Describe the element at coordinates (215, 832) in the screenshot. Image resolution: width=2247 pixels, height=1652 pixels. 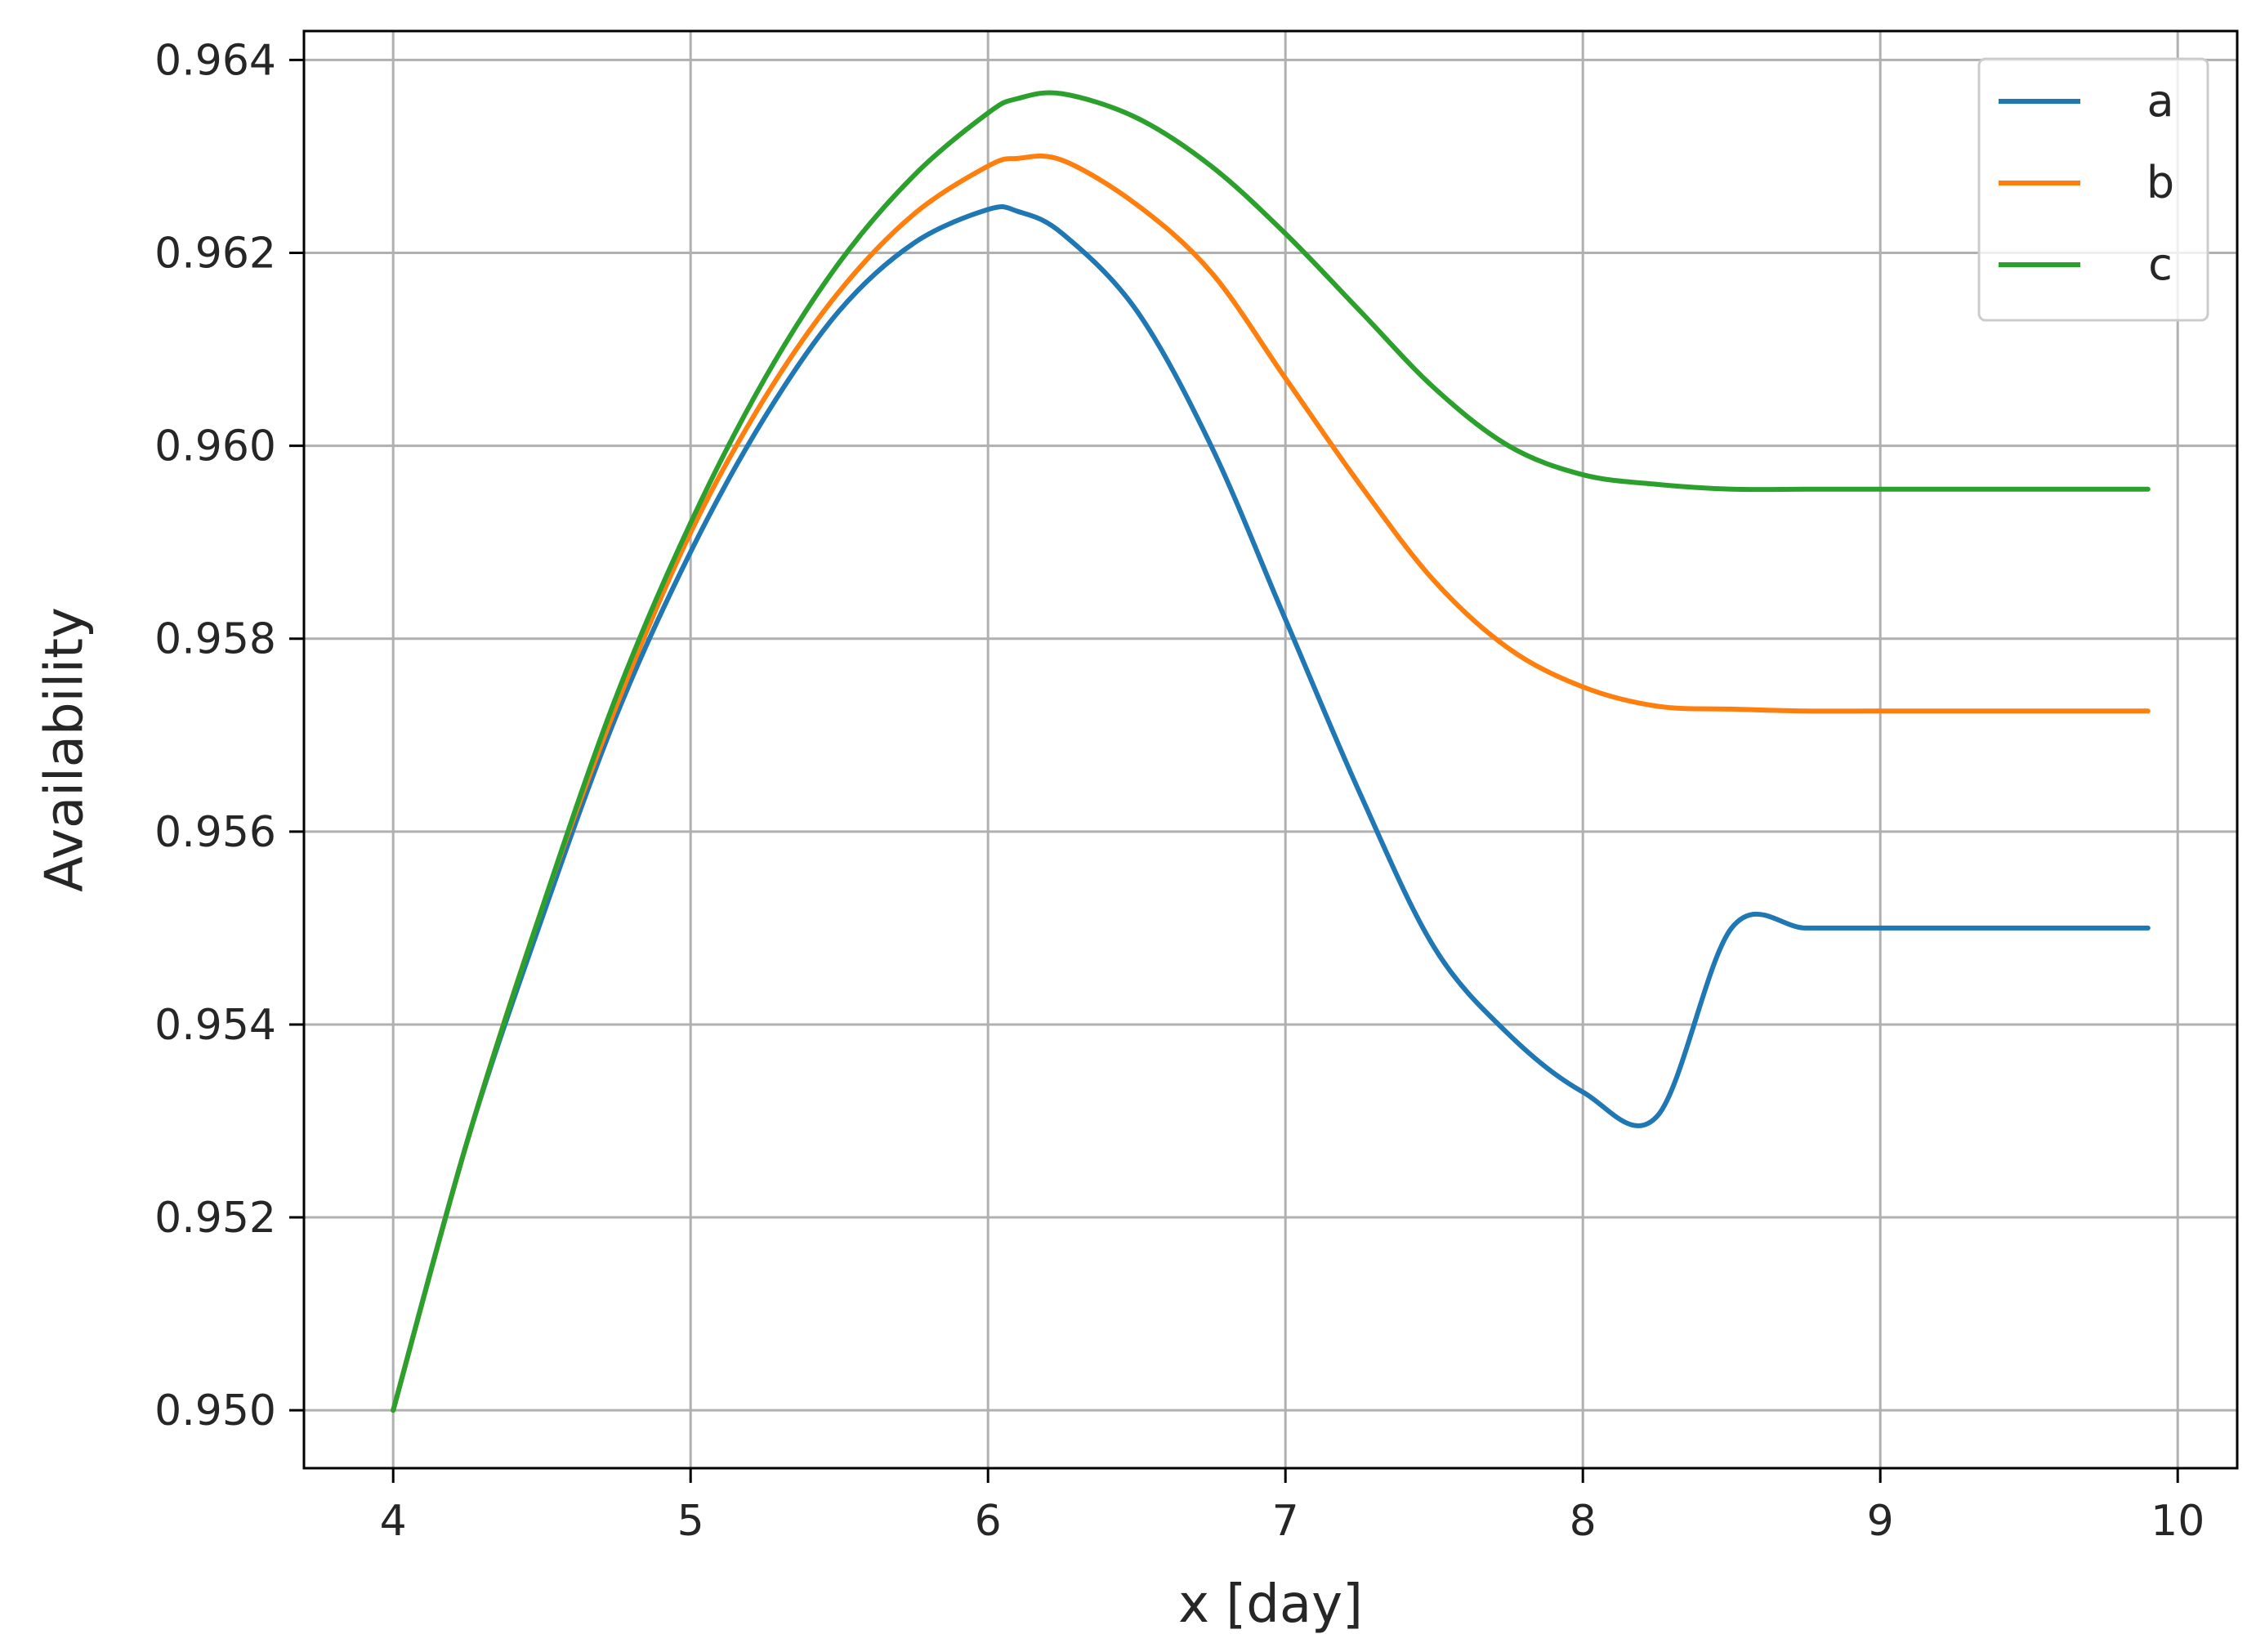
I see `y-tick-label: 0.956` at that location.